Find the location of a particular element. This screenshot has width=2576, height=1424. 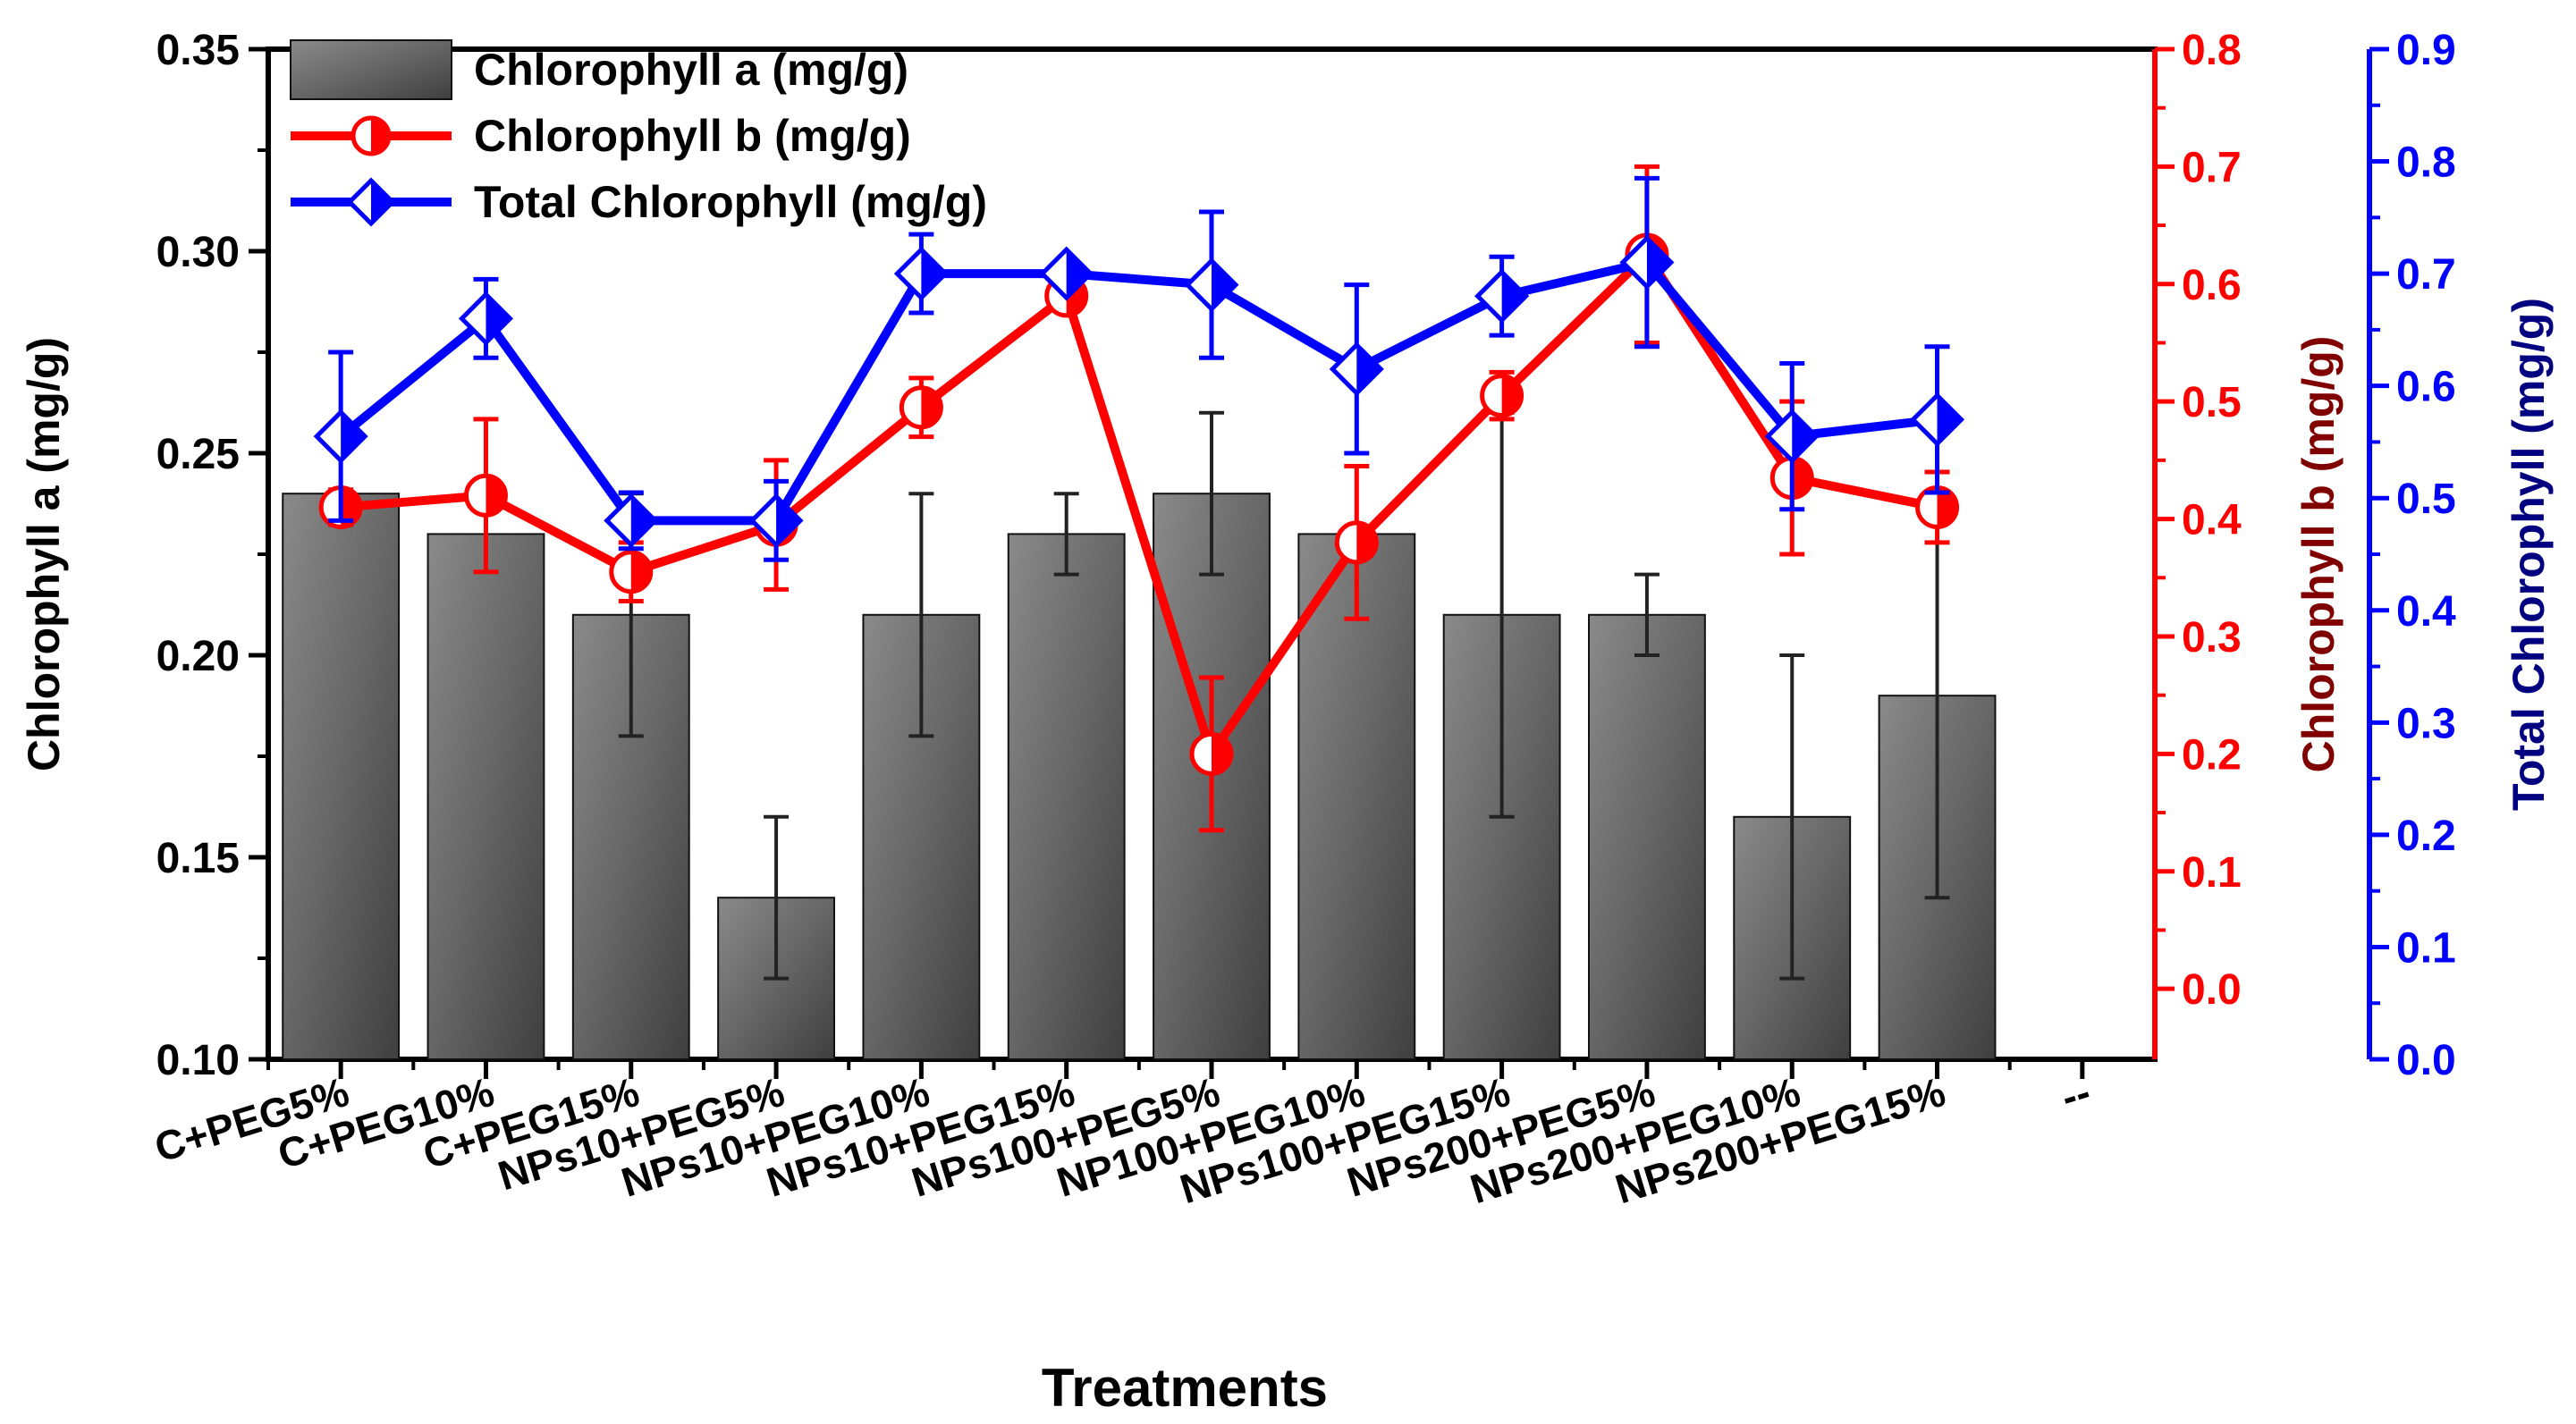

chl-b-point-9-half is located at coordinates (1511, 395).